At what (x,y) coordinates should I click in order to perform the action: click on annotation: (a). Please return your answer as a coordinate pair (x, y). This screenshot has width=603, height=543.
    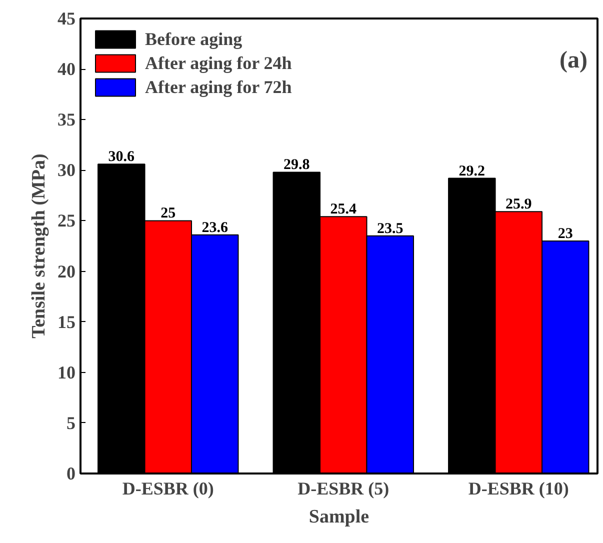
    Looking at the image, I should click on (574, 61).